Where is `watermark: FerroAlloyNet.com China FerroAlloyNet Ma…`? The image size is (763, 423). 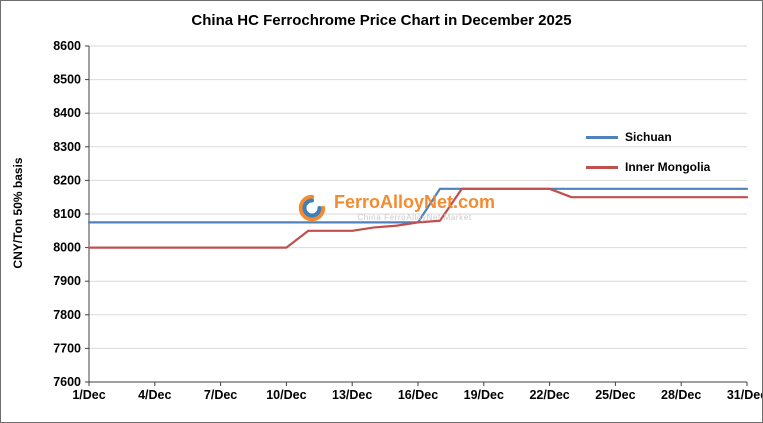 watermark: FerroAlloyNet.com China FerroAlloyNet Ma… is located at coordinates (396, 208).